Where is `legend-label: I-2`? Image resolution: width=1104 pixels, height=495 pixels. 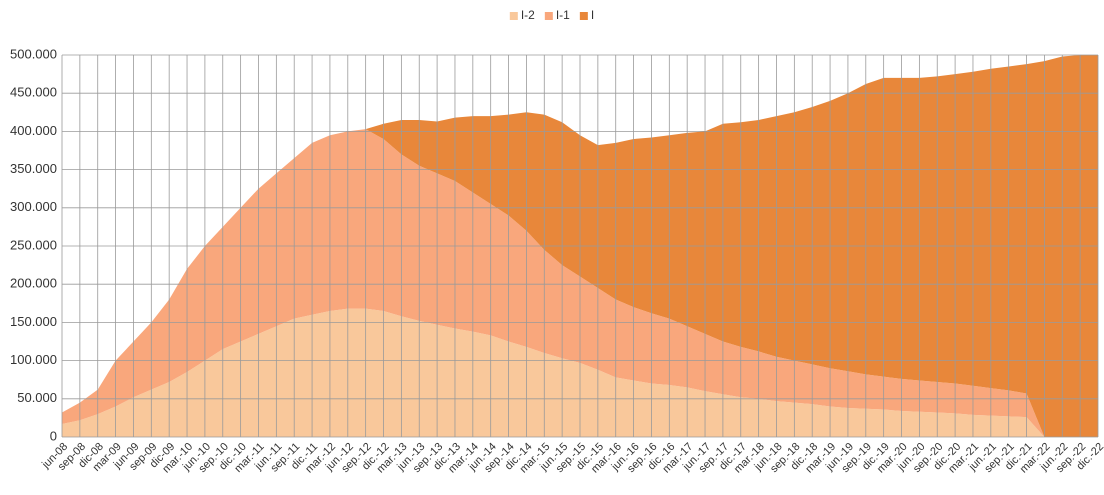 legend-label: I-2 is located at coordinates (528, 15).